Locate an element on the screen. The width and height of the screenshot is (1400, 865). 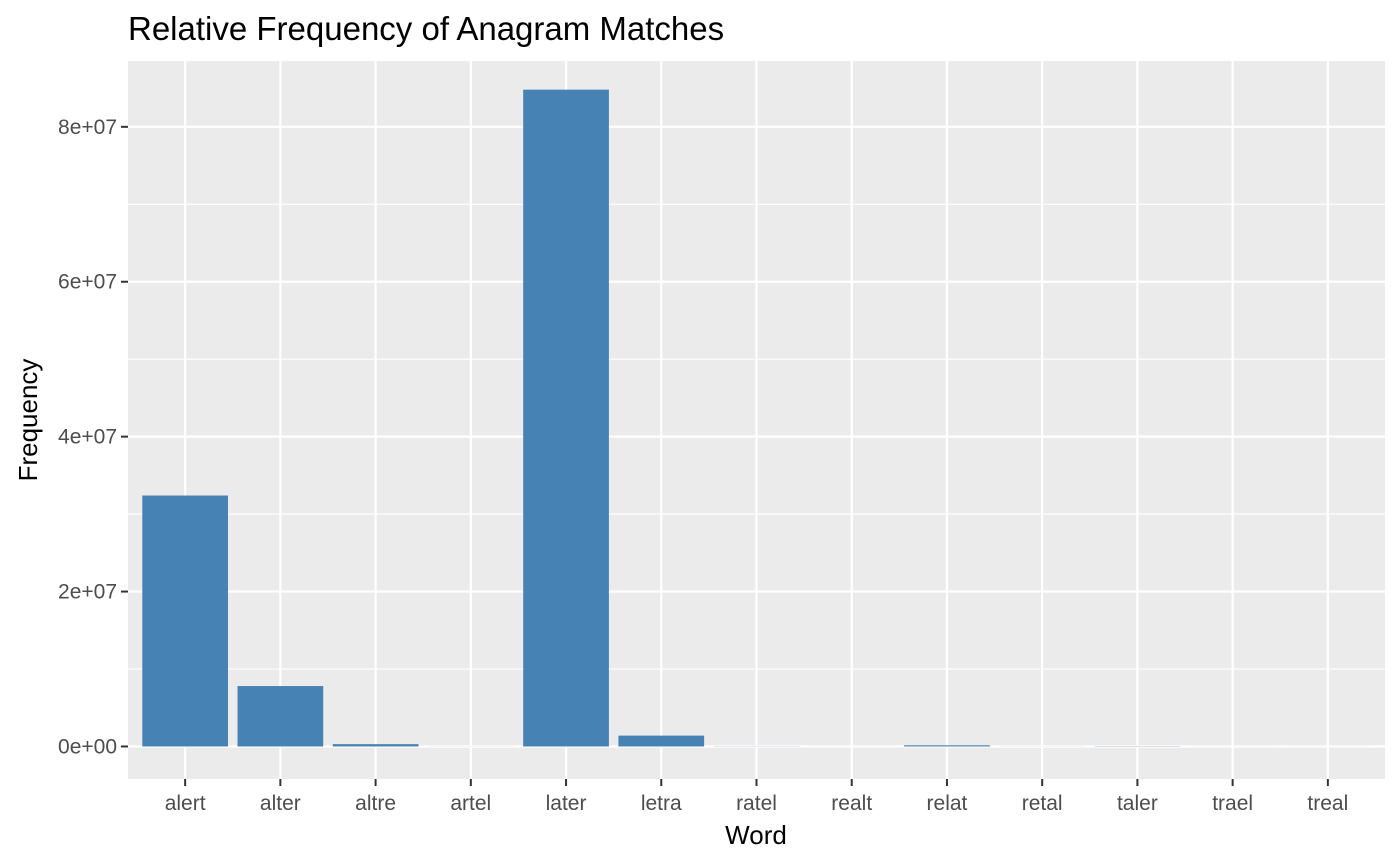
bar-letra is located at coordinates (661, 741).